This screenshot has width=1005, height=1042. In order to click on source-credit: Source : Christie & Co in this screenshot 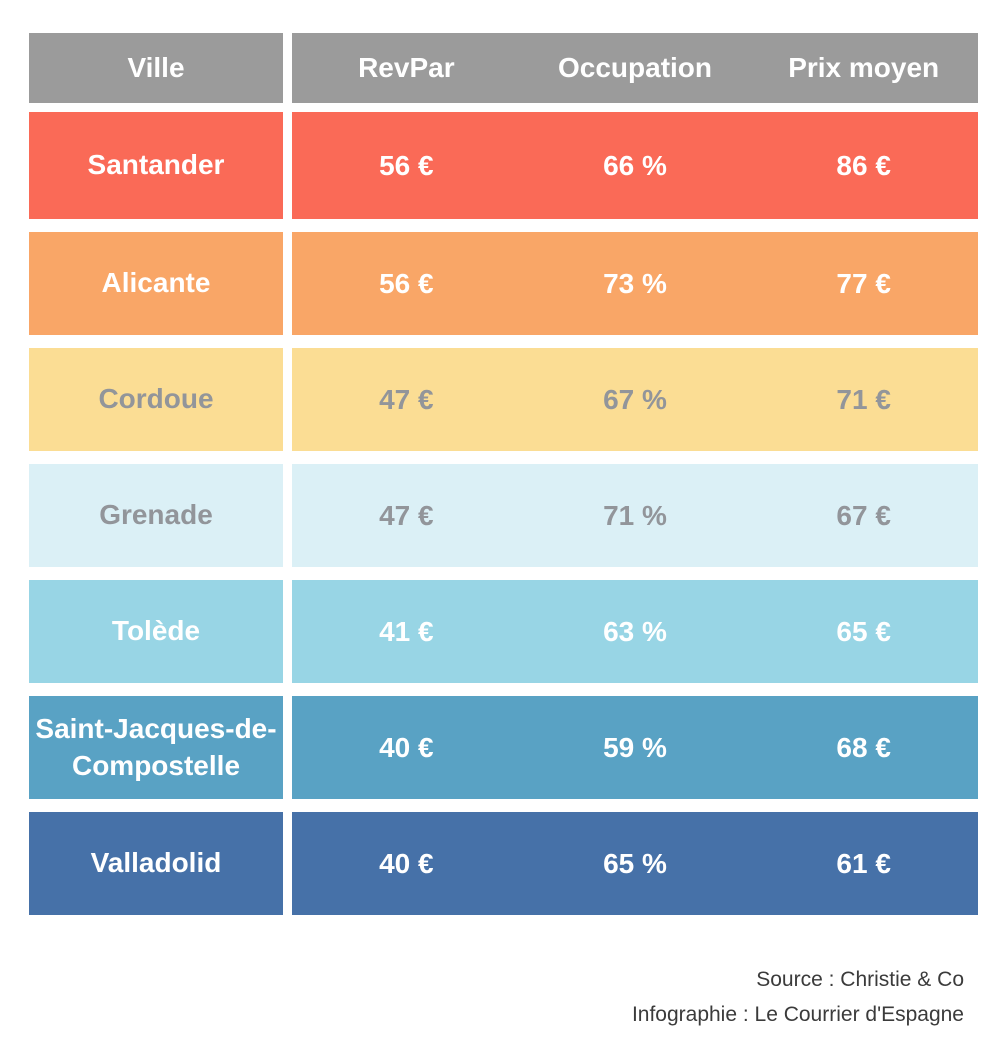, I will do `click(860, 979)`.